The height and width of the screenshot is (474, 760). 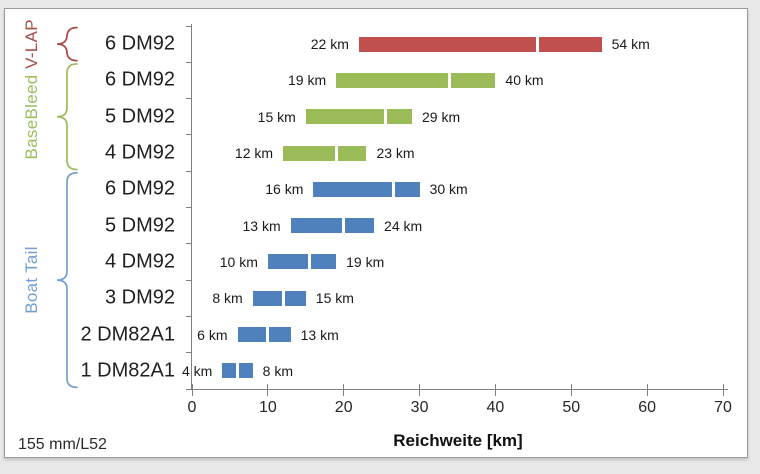 What do you see at coordinates (403, 225) in the screenshot?
I see `bar-max-label: 24 km` at bounding box center [403, 225].